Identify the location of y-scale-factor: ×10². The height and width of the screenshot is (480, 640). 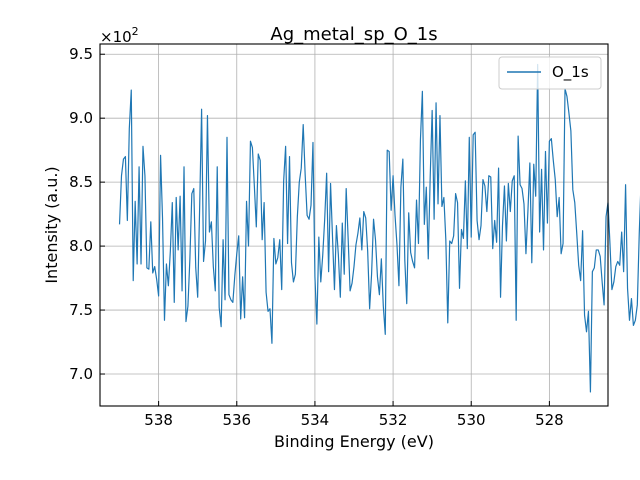
(119, 35).